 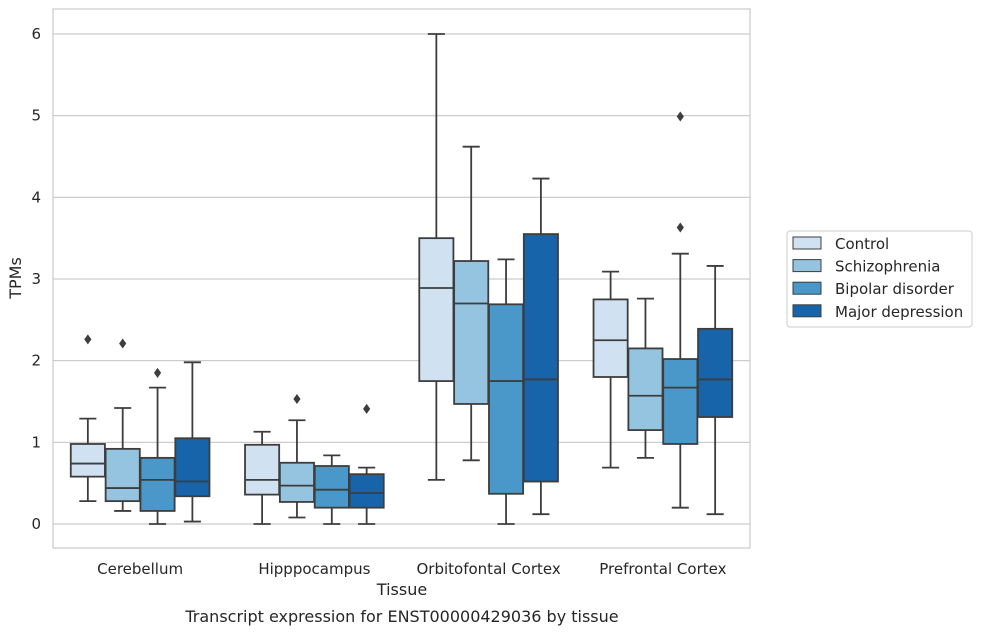 What do you see at coordinates (489, 569) in the screenshot?
I see `x-tick-label: Orbitofontal Cortex` at bounding box center [489, 569].